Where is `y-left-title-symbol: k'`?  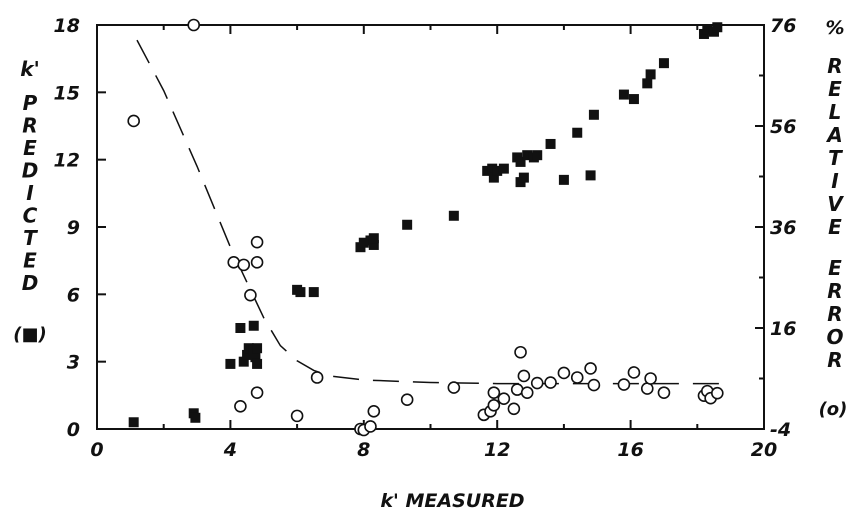
y-left-title-symbol: k' is located at coordinates (29, 69).